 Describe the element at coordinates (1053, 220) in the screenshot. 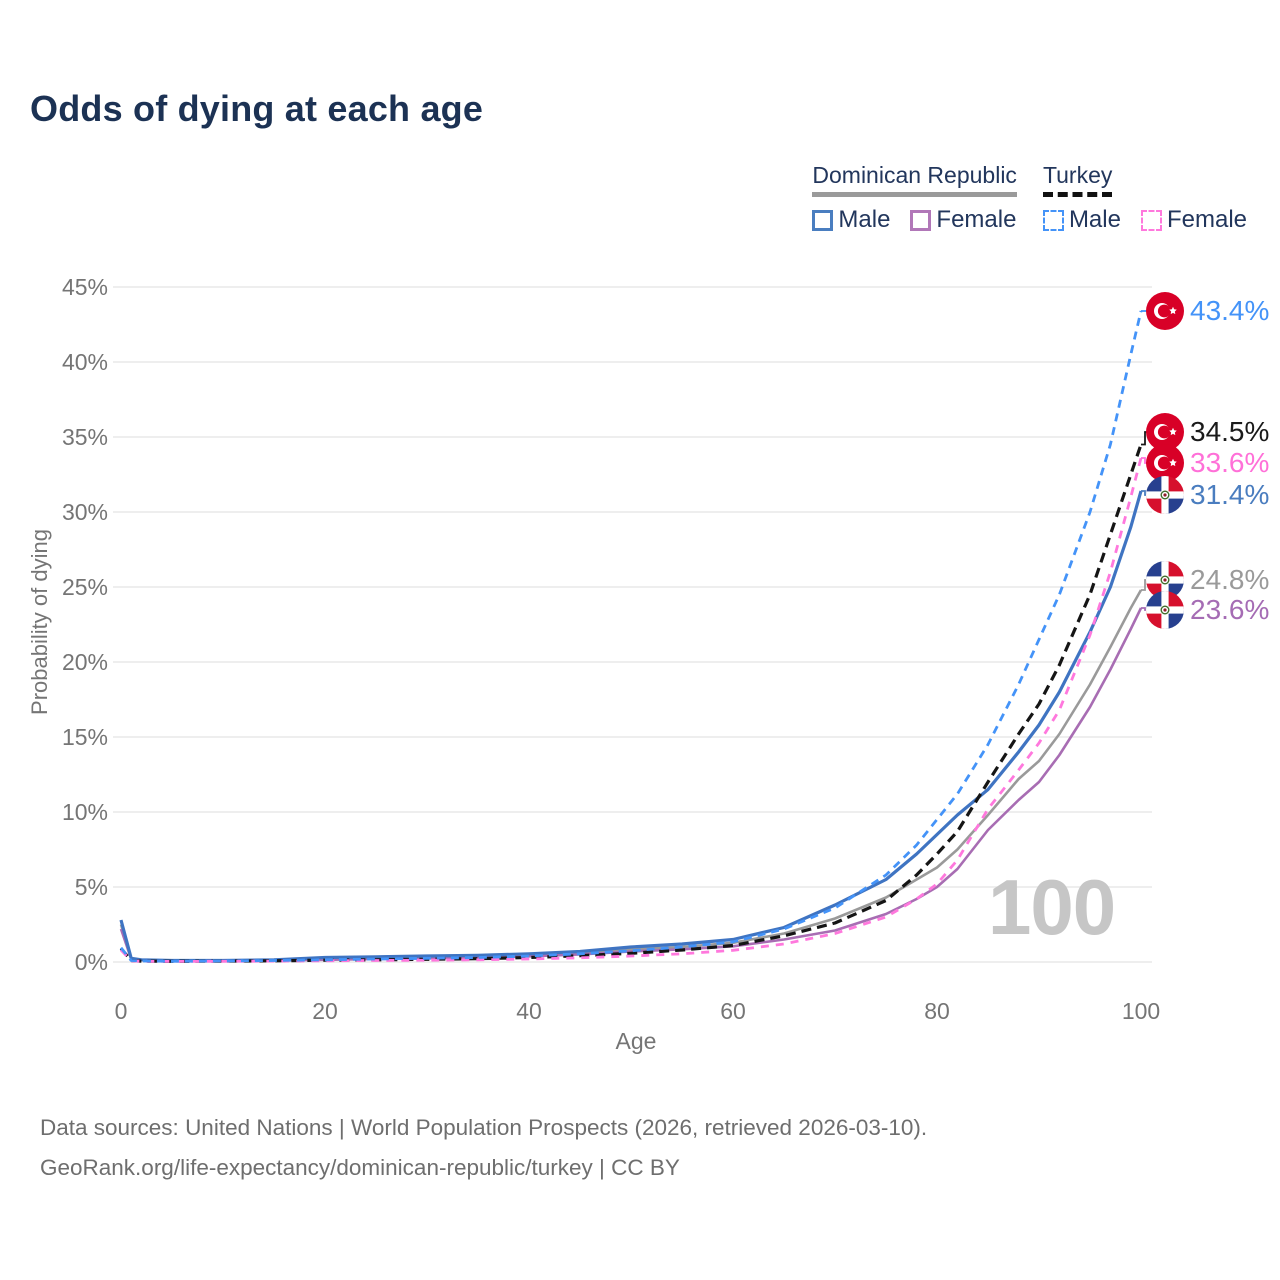

I see `turkey-male-swatch-icon` at that location.